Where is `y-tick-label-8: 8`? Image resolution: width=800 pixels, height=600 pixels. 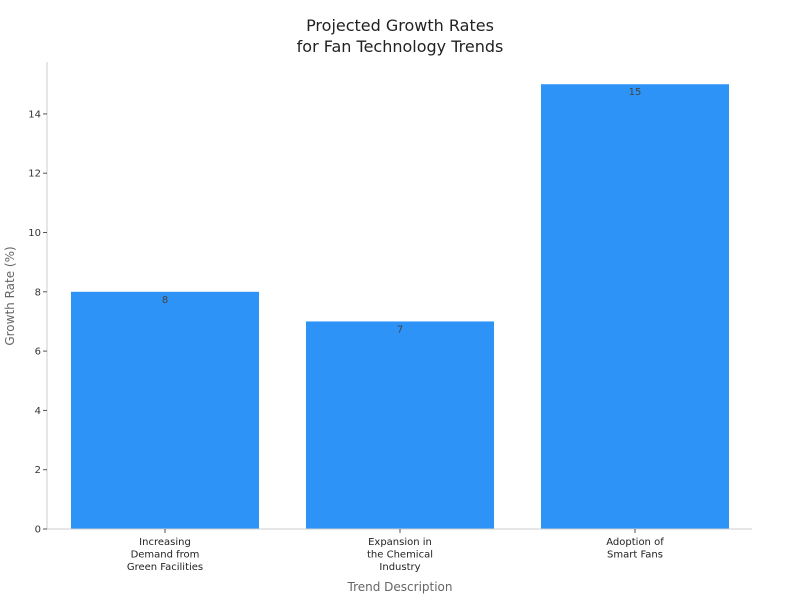 y-tick-label-8: 8 is located at coordinates (38, 292).